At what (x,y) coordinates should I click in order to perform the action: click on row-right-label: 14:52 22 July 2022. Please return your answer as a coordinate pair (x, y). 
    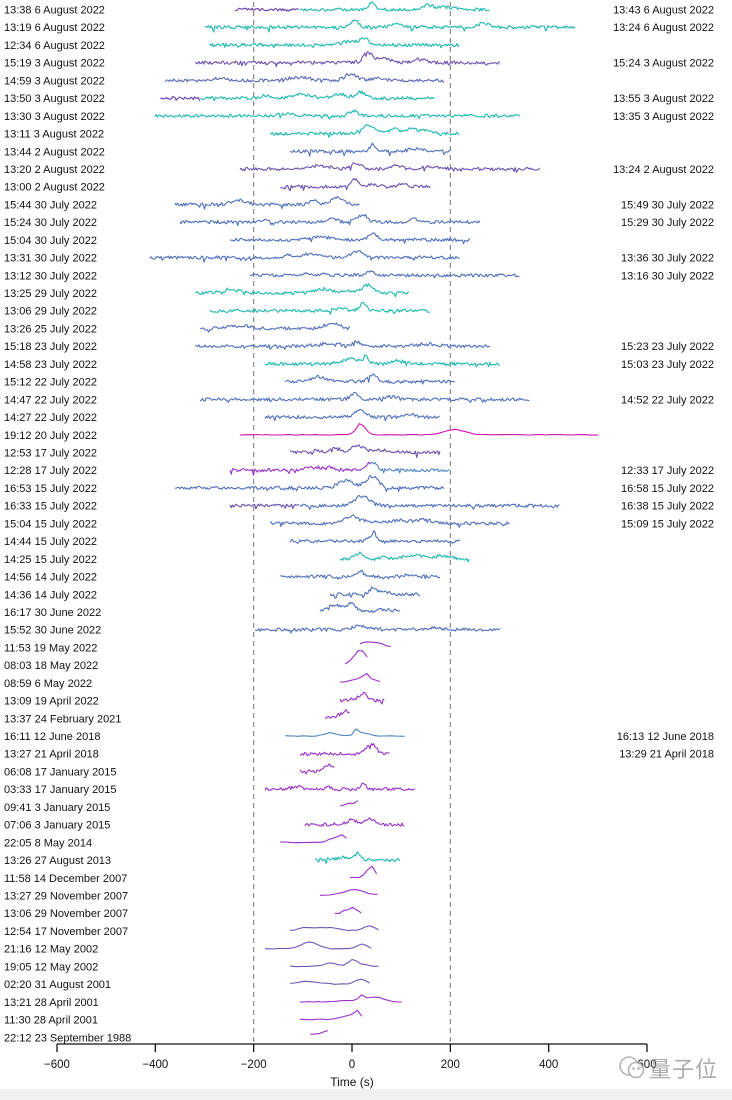
    Looking at the image, I should click on (667, 400).